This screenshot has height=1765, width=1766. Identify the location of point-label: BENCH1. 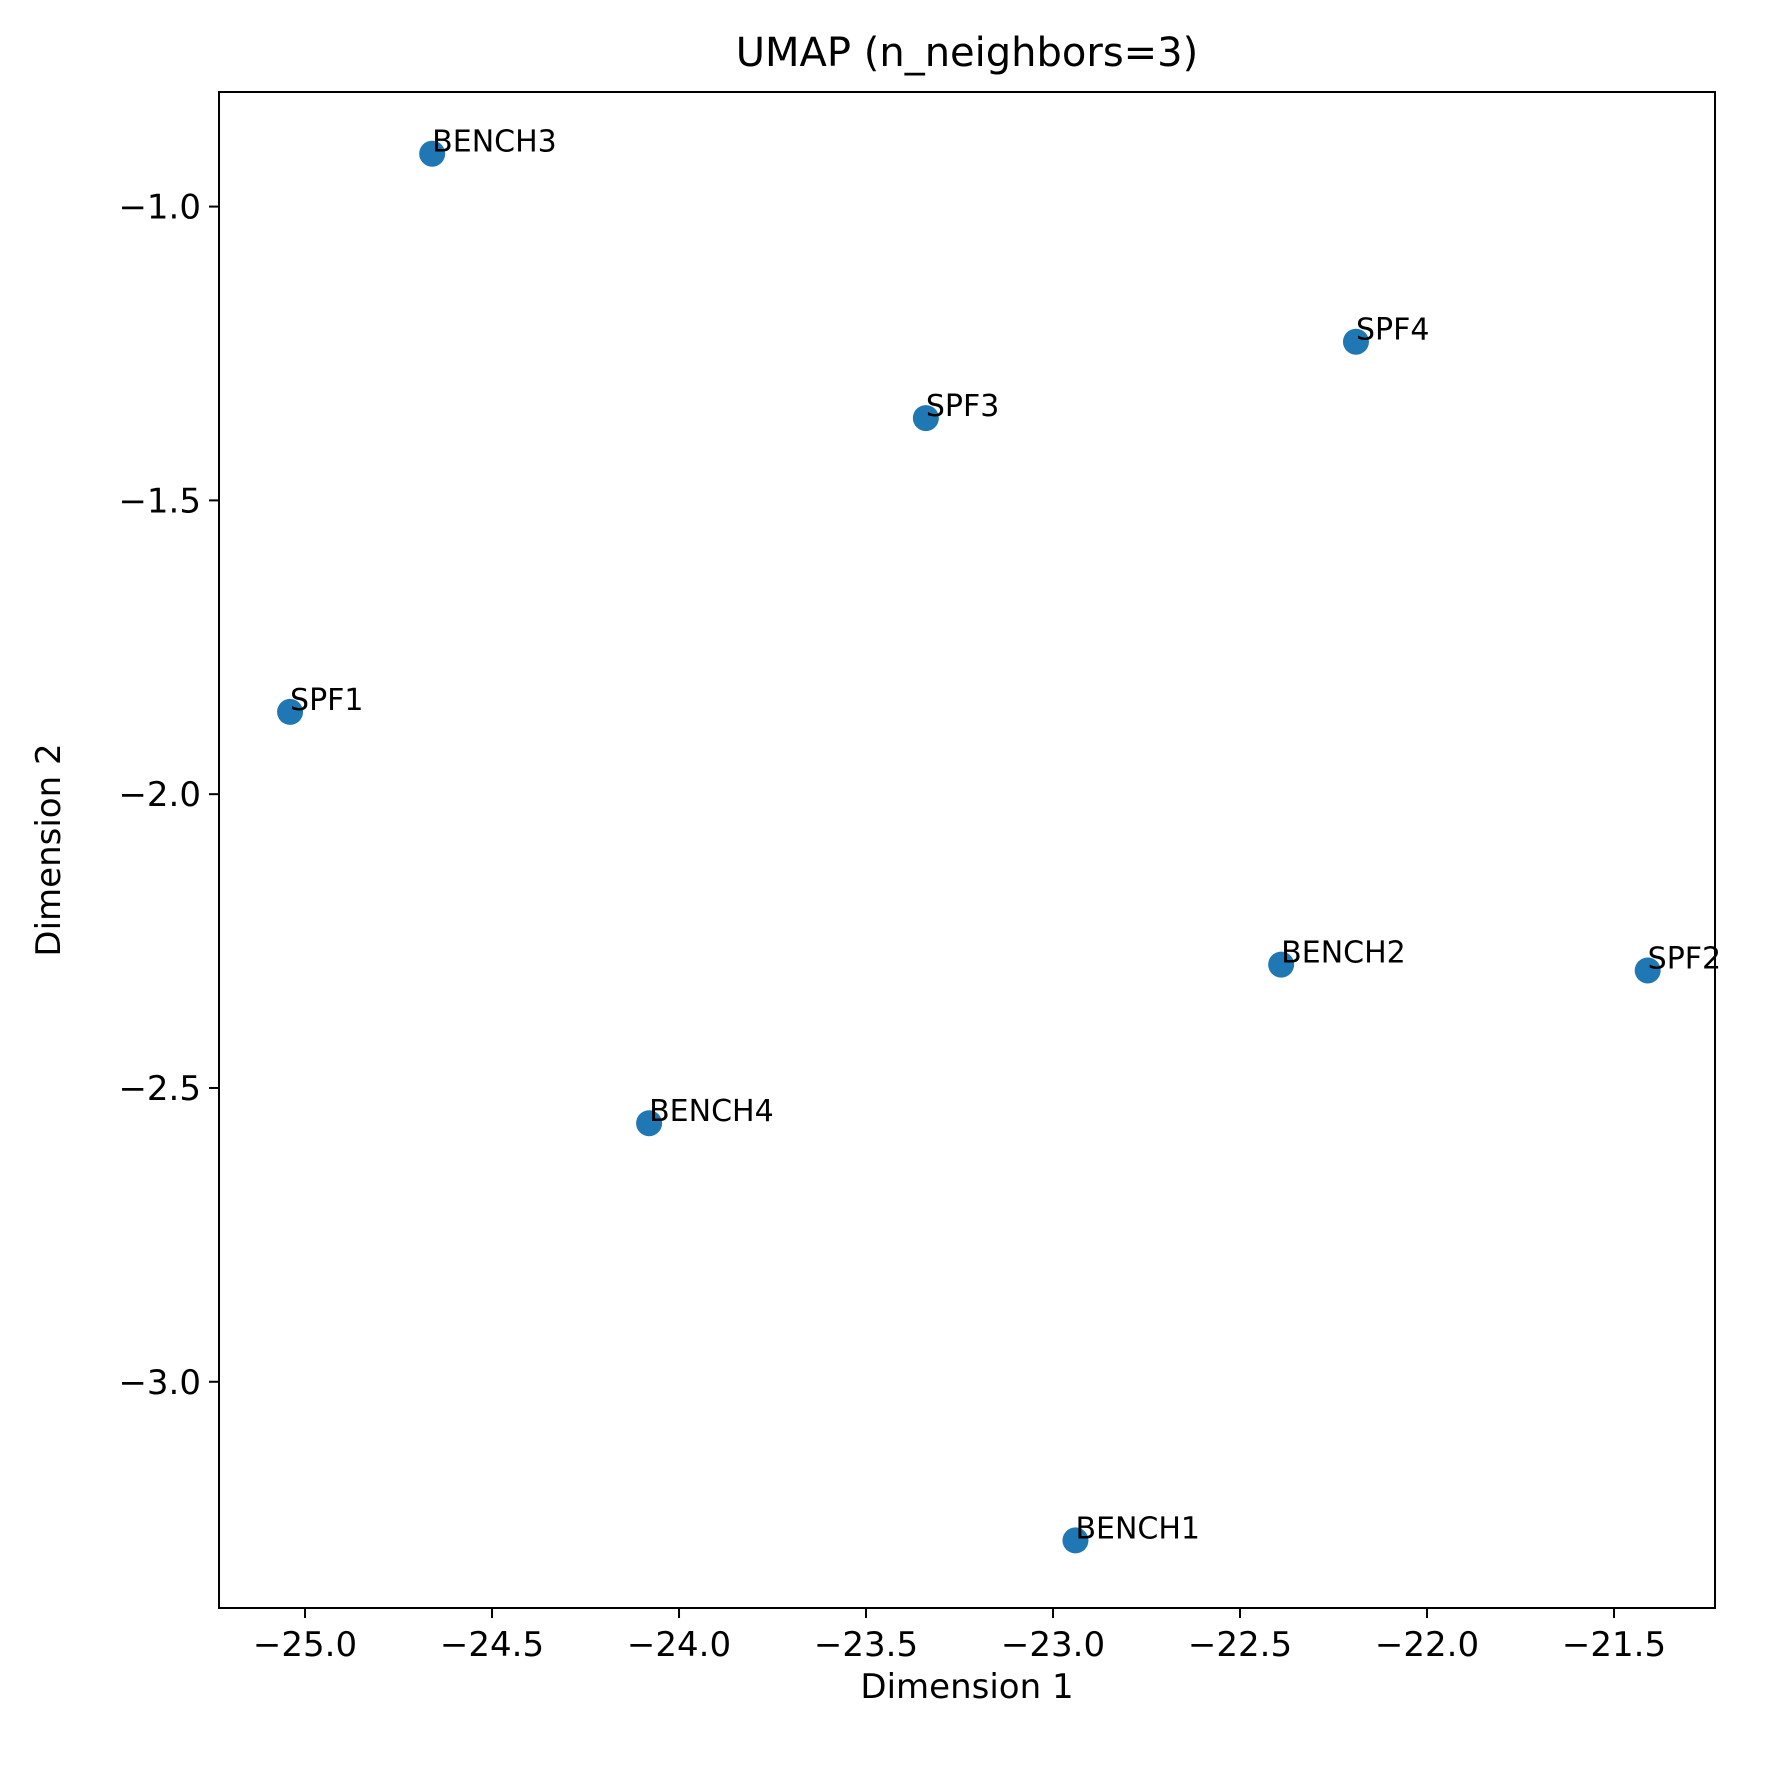
(1137, 1528).